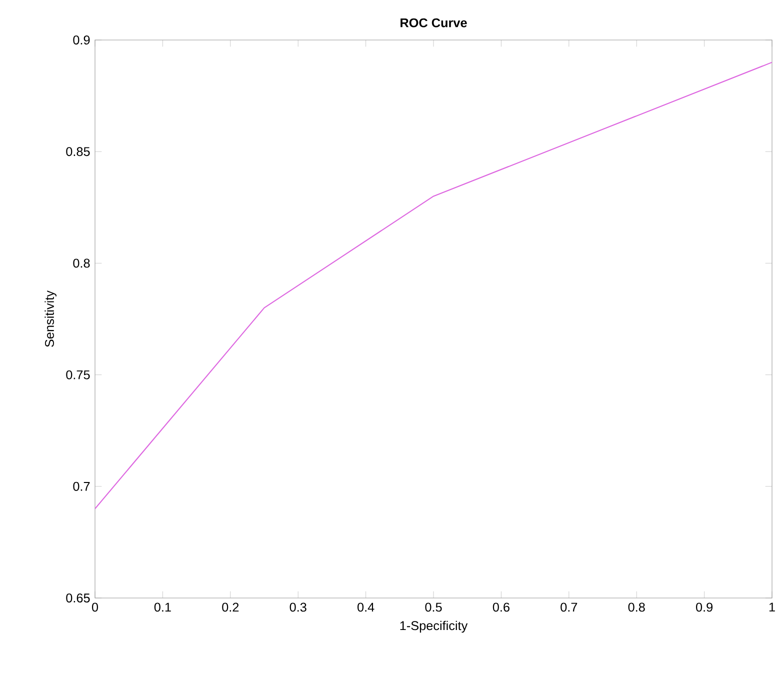  I want to click on y-tick-label: 0.75, so click(78, 375).